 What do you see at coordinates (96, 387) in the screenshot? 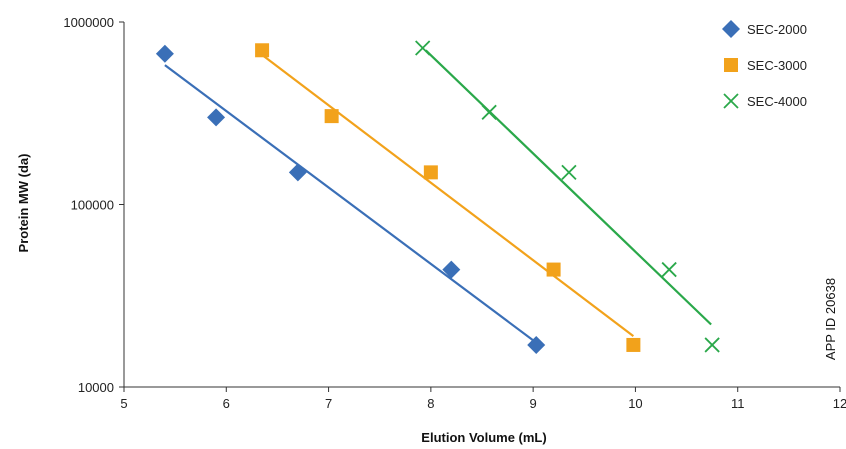
I see `y-tick-label: 10000` at bounding box center [96, 387].